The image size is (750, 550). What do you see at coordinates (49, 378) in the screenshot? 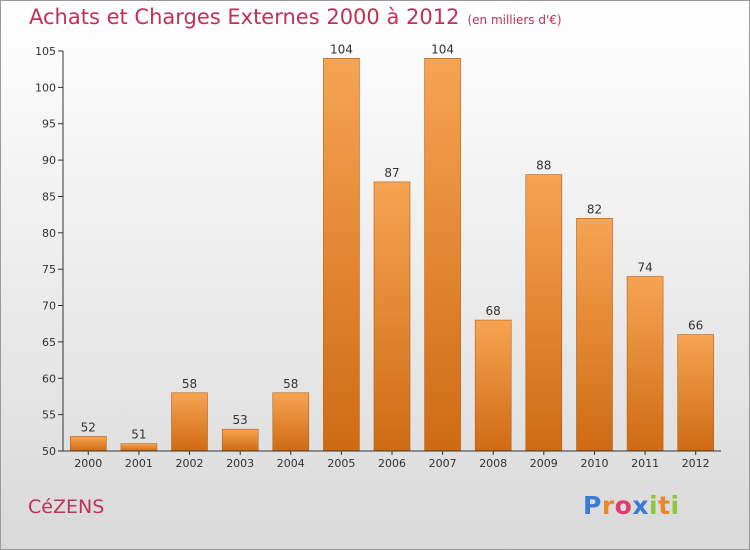
I see `y-tick-label: 60` at bounding box center [49, 378].